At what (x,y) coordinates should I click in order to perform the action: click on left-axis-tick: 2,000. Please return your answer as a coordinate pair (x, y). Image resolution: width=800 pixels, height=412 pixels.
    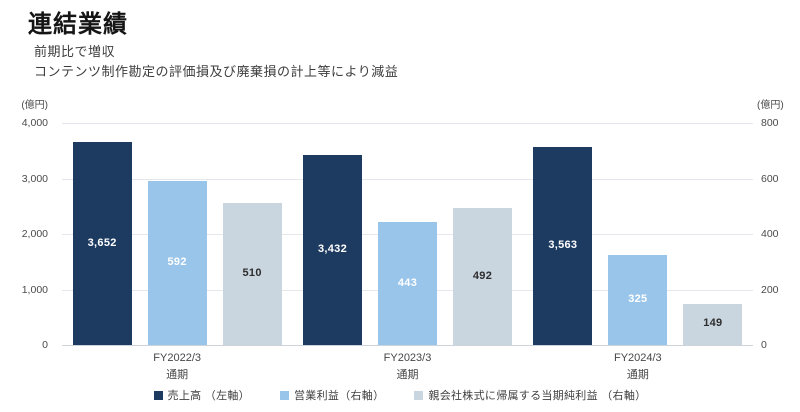
    Looking at the image, I should click on (34, 234).